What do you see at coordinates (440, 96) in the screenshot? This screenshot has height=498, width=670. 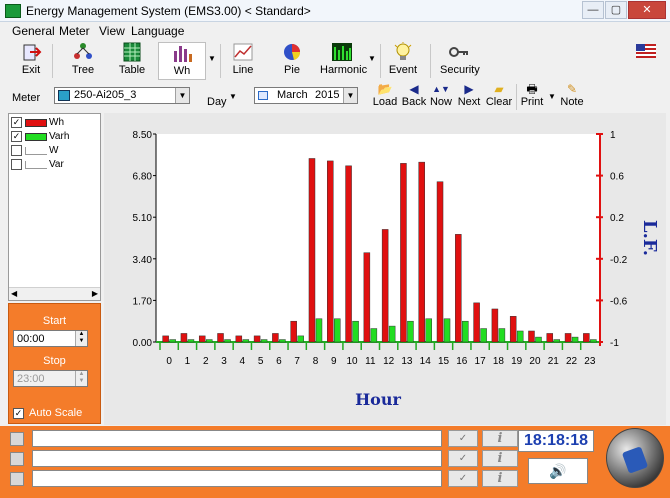 I see `now-button: ▲▼ Now` at bounding box center [440, 96].